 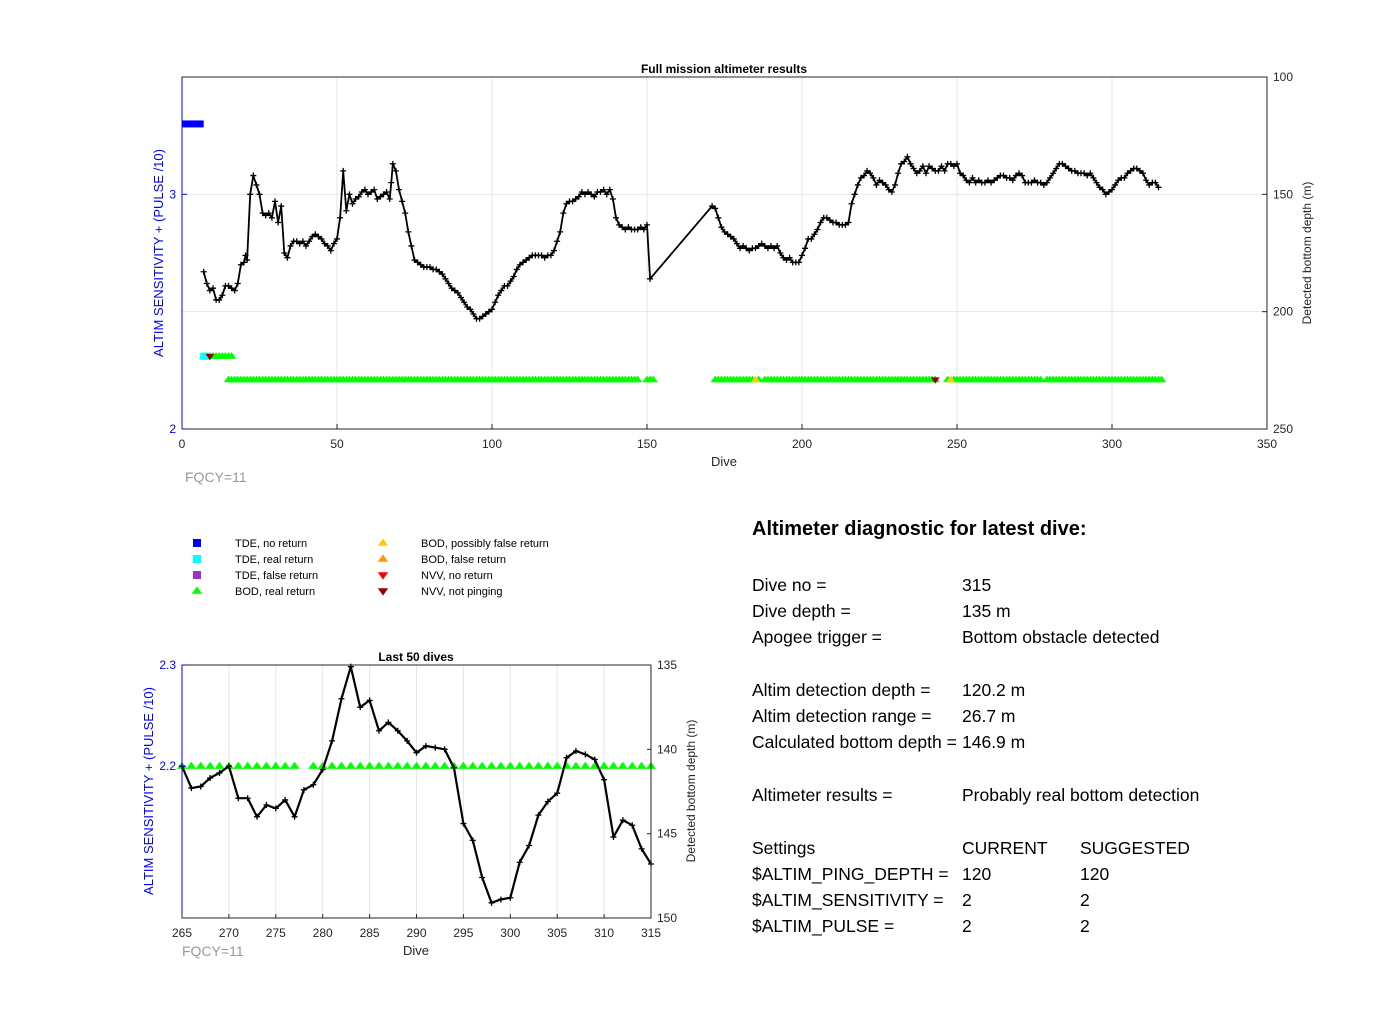 I want to click on setting-current: 2, so click(x=967, y=926).